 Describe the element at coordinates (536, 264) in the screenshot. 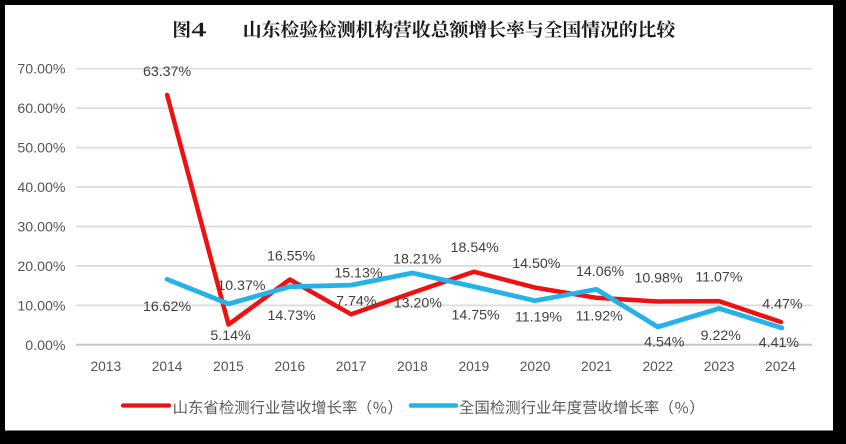

I see `svg-text: 14.50%` at that location.